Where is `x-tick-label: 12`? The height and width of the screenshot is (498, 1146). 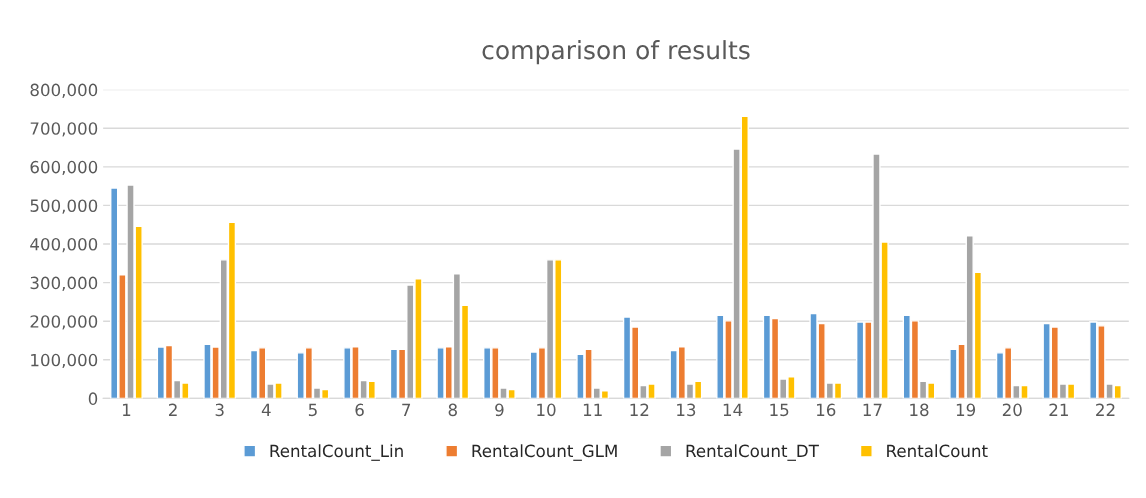 x-tick-label: 12 is located at coordinates (639, 409).